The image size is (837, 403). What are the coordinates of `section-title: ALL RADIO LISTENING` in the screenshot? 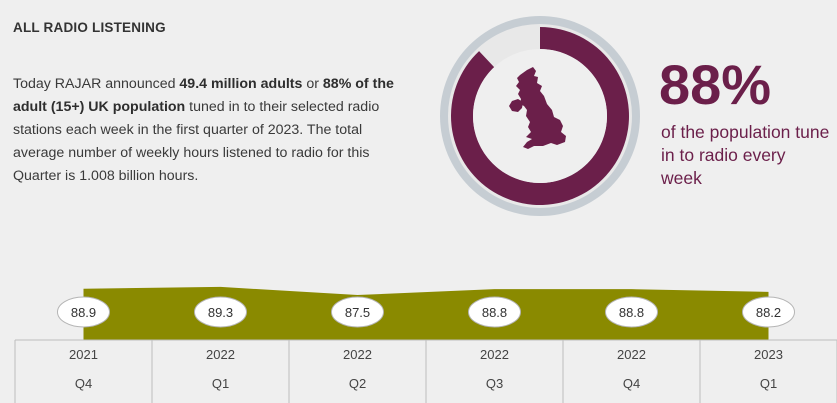 It's located at (89, 27).